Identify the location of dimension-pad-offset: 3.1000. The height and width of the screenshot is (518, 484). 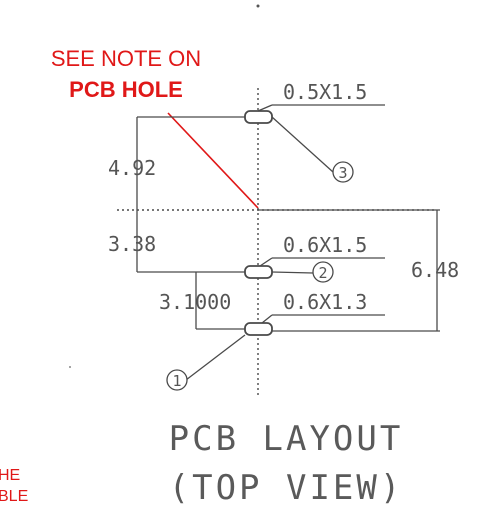
(195, 302).